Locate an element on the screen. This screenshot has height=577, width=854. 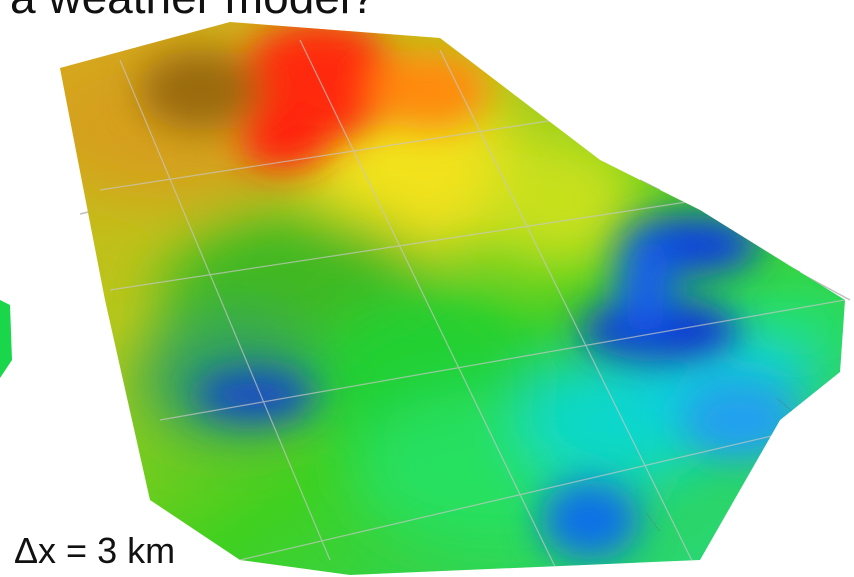
adjacent-surface-fragment is located at coordinates (6, 339).